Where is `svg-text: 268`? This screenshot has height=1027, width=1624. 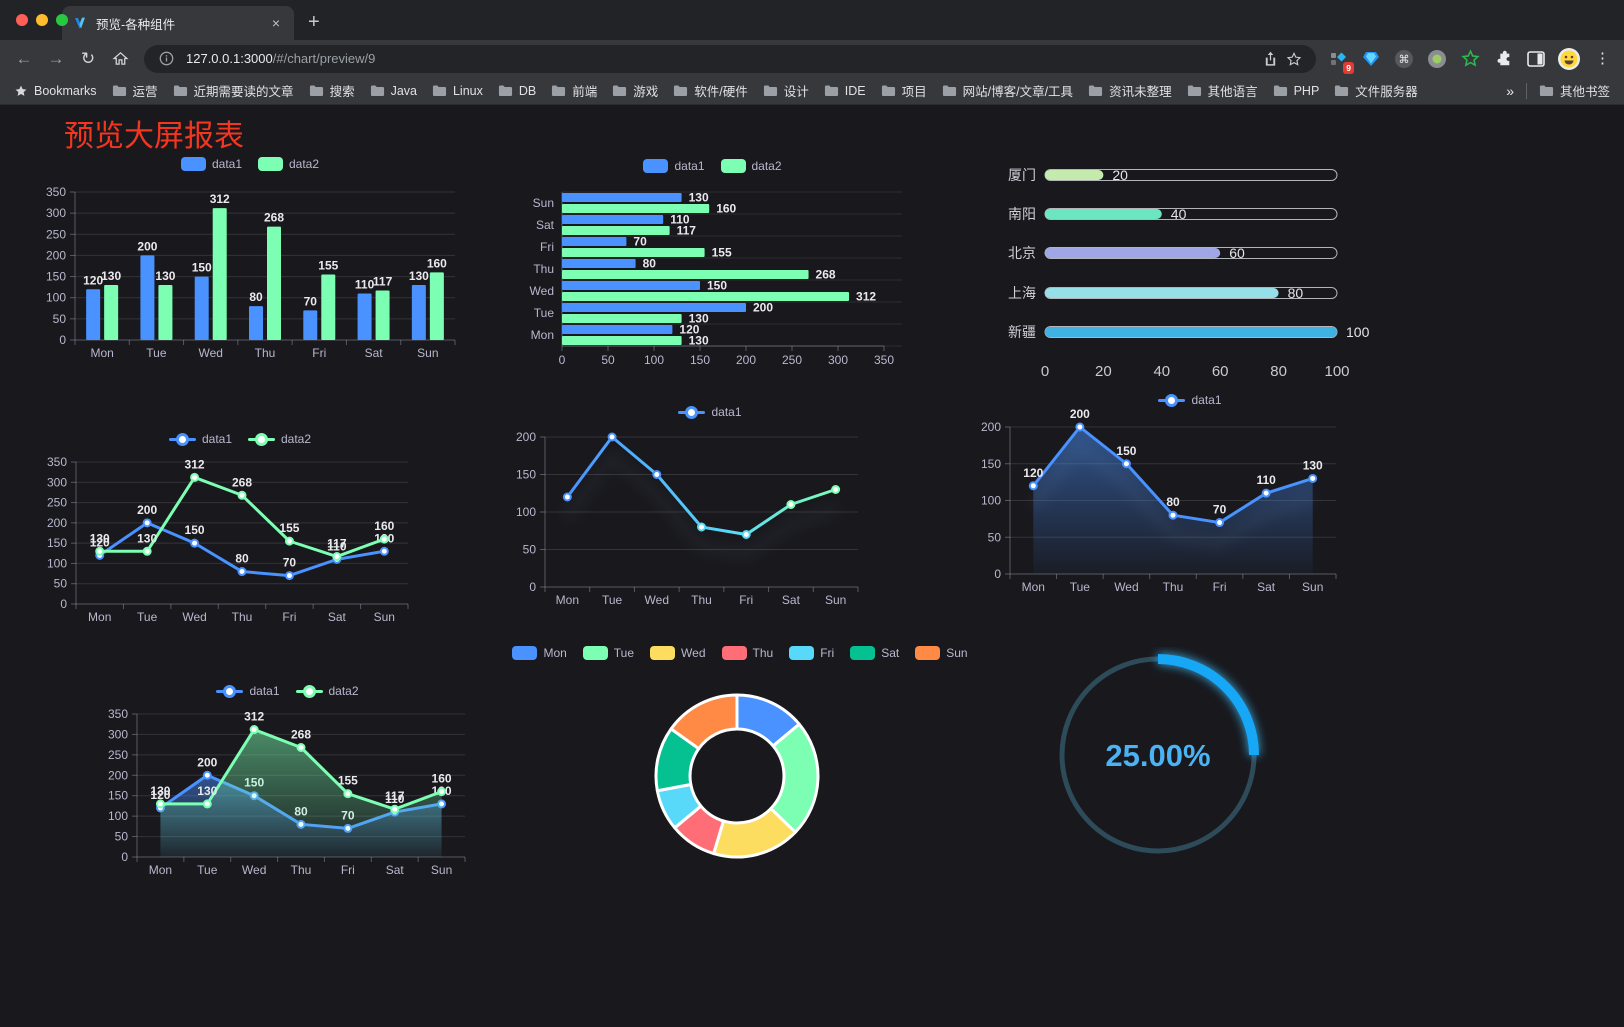 svg-text: 268 is located at coordinates (301, 735).